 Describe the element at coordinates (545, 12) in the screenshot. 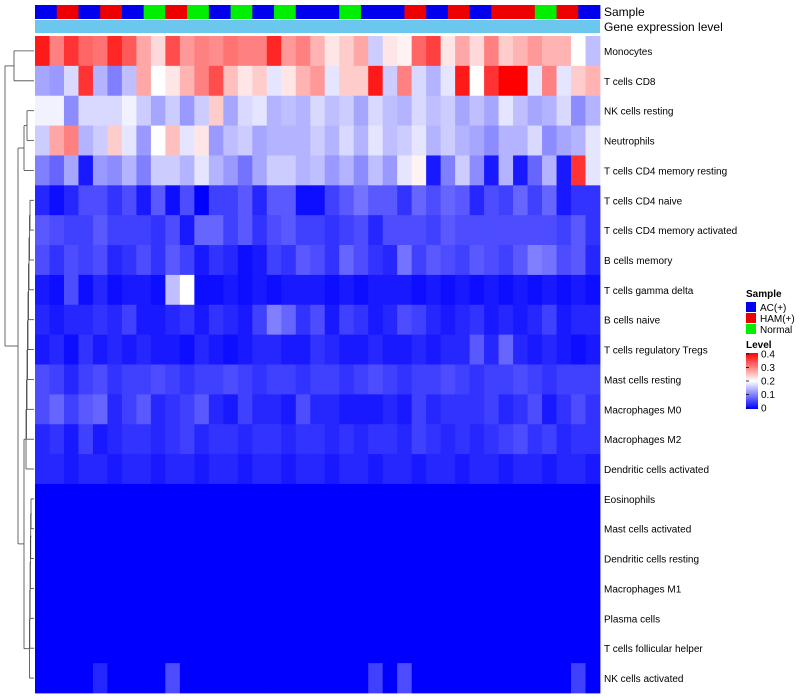

I see `sample-annotation-cell` at that location.